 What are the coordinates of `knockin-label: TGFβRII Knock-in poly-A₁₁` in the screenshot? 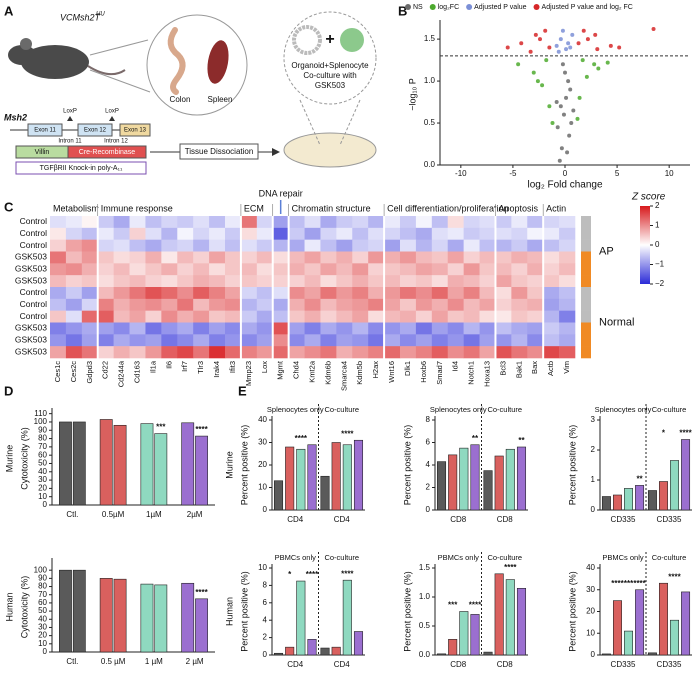 It's located at (81, 168).